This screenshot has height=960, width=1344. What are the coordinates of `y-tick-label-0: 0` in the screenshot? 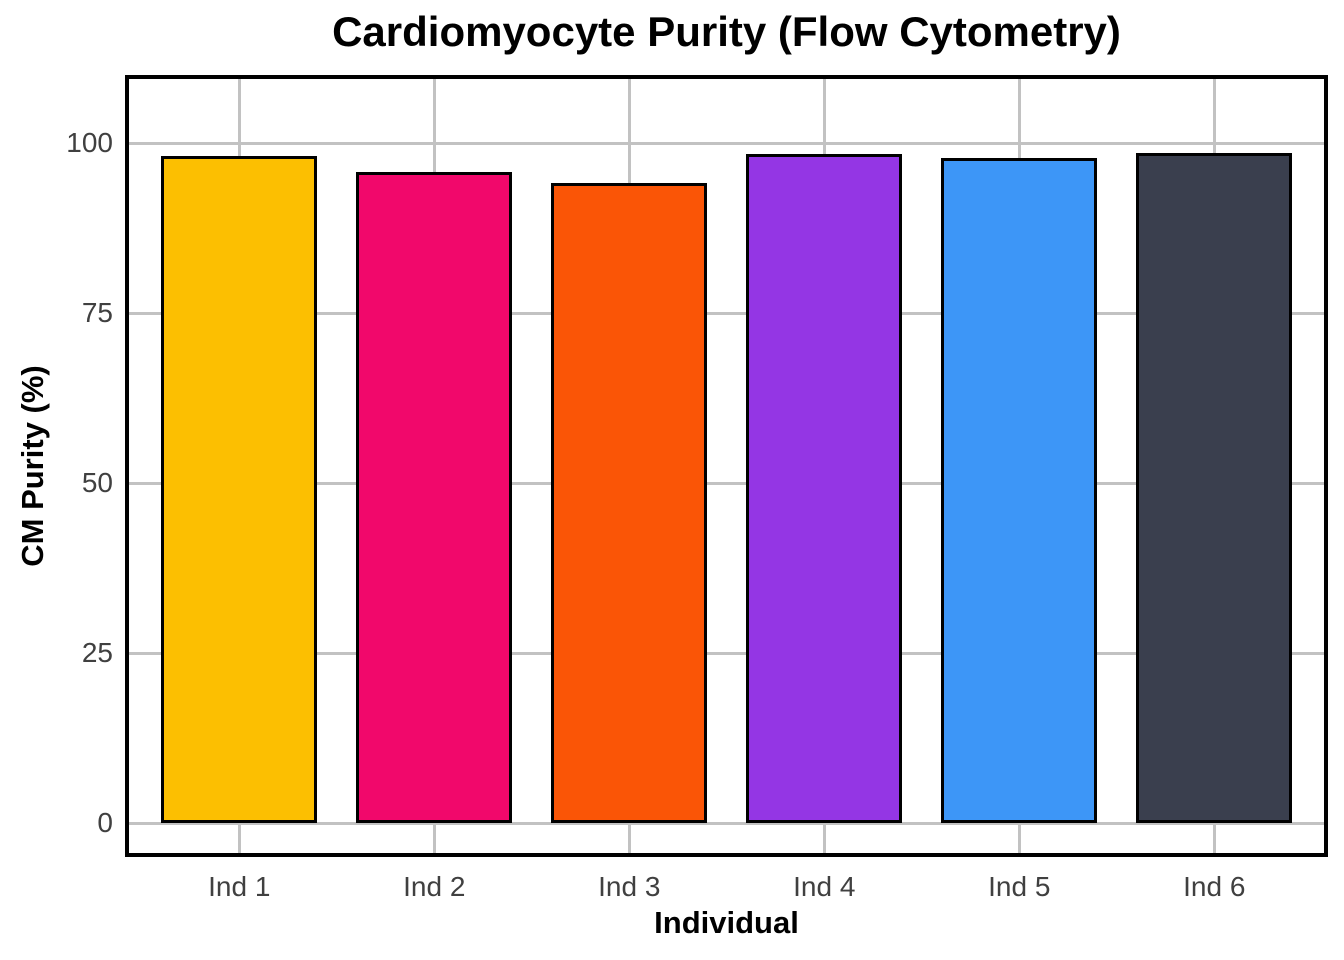 It's located at (105, 823).